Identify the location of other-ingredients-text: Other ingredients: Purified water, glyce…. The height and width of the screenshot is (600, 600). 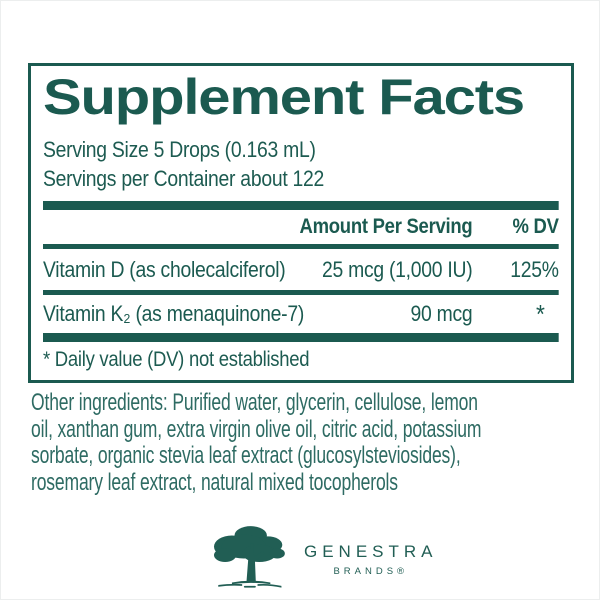
(256, 442).